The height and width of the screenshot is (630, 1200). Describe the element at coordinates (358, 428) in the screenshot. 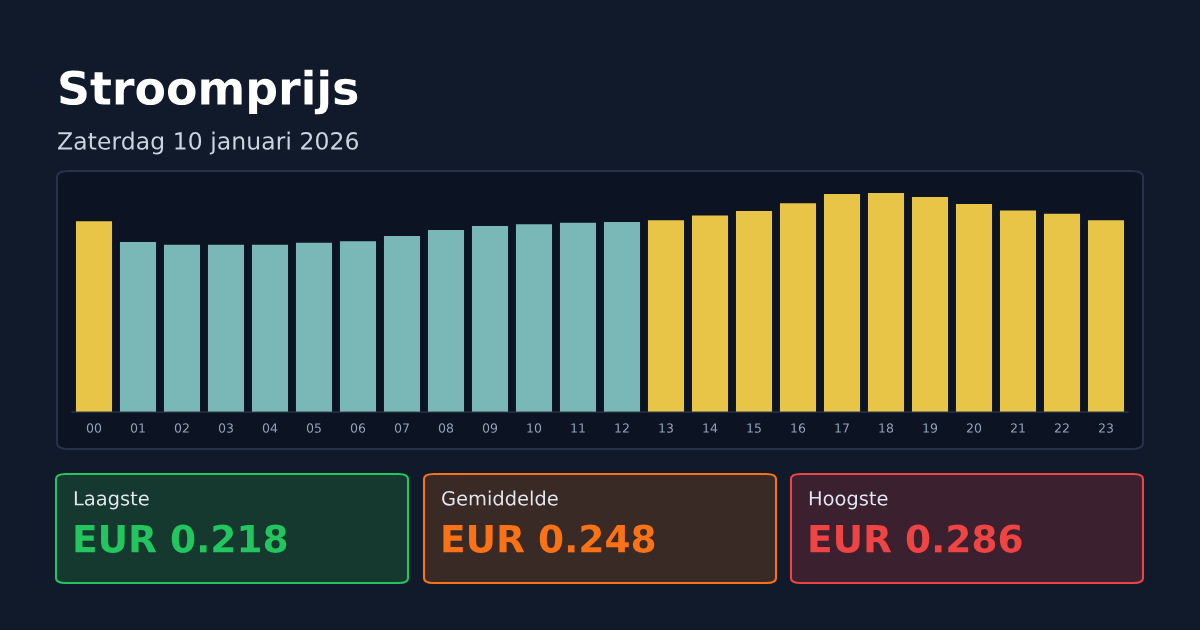

I see `x-tick-label: 06` at that location.